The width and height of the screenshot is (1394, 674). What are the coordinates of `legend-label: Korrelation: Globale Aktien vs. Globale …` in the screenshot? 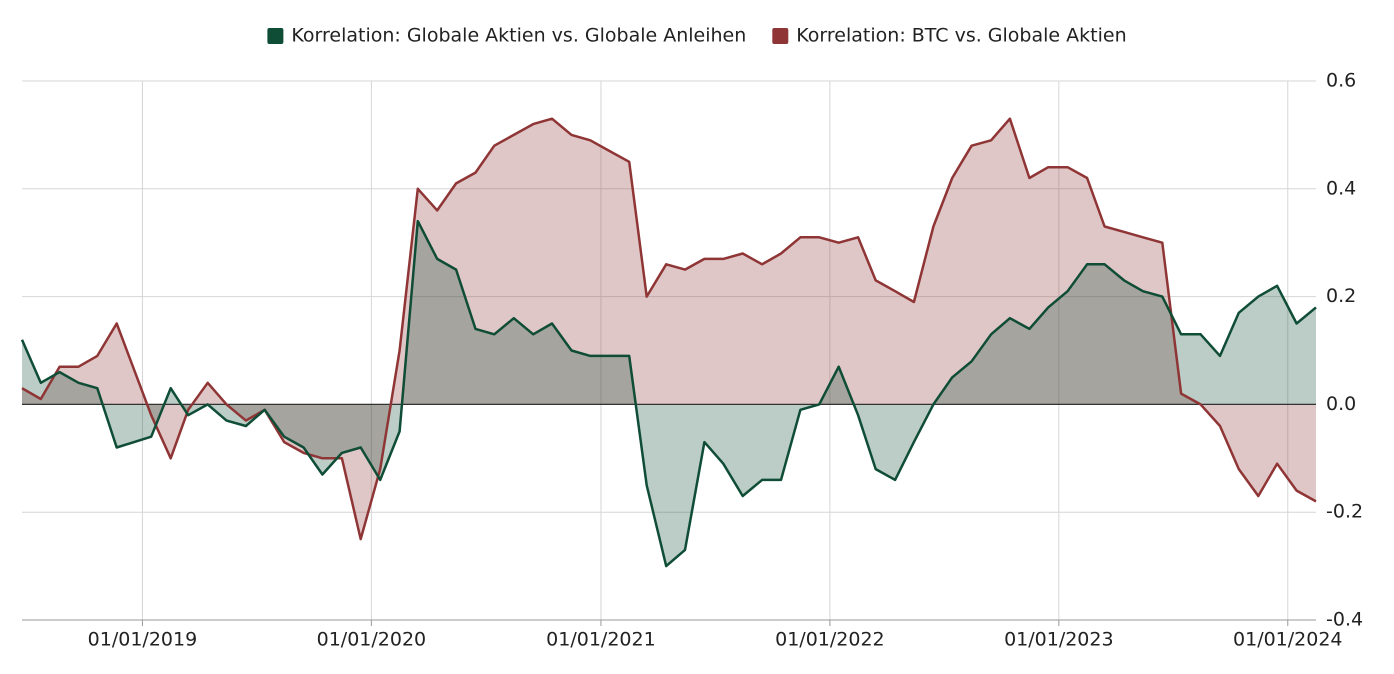 It's located at (518, 36).